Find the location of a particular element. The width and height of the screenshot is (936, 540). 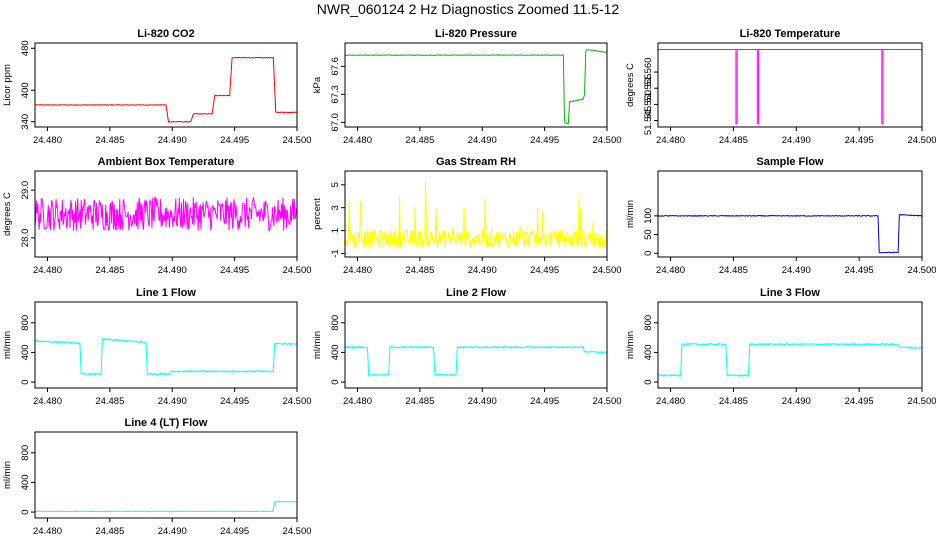

y-axis-label: kPa is located at coordinates (317, 84).